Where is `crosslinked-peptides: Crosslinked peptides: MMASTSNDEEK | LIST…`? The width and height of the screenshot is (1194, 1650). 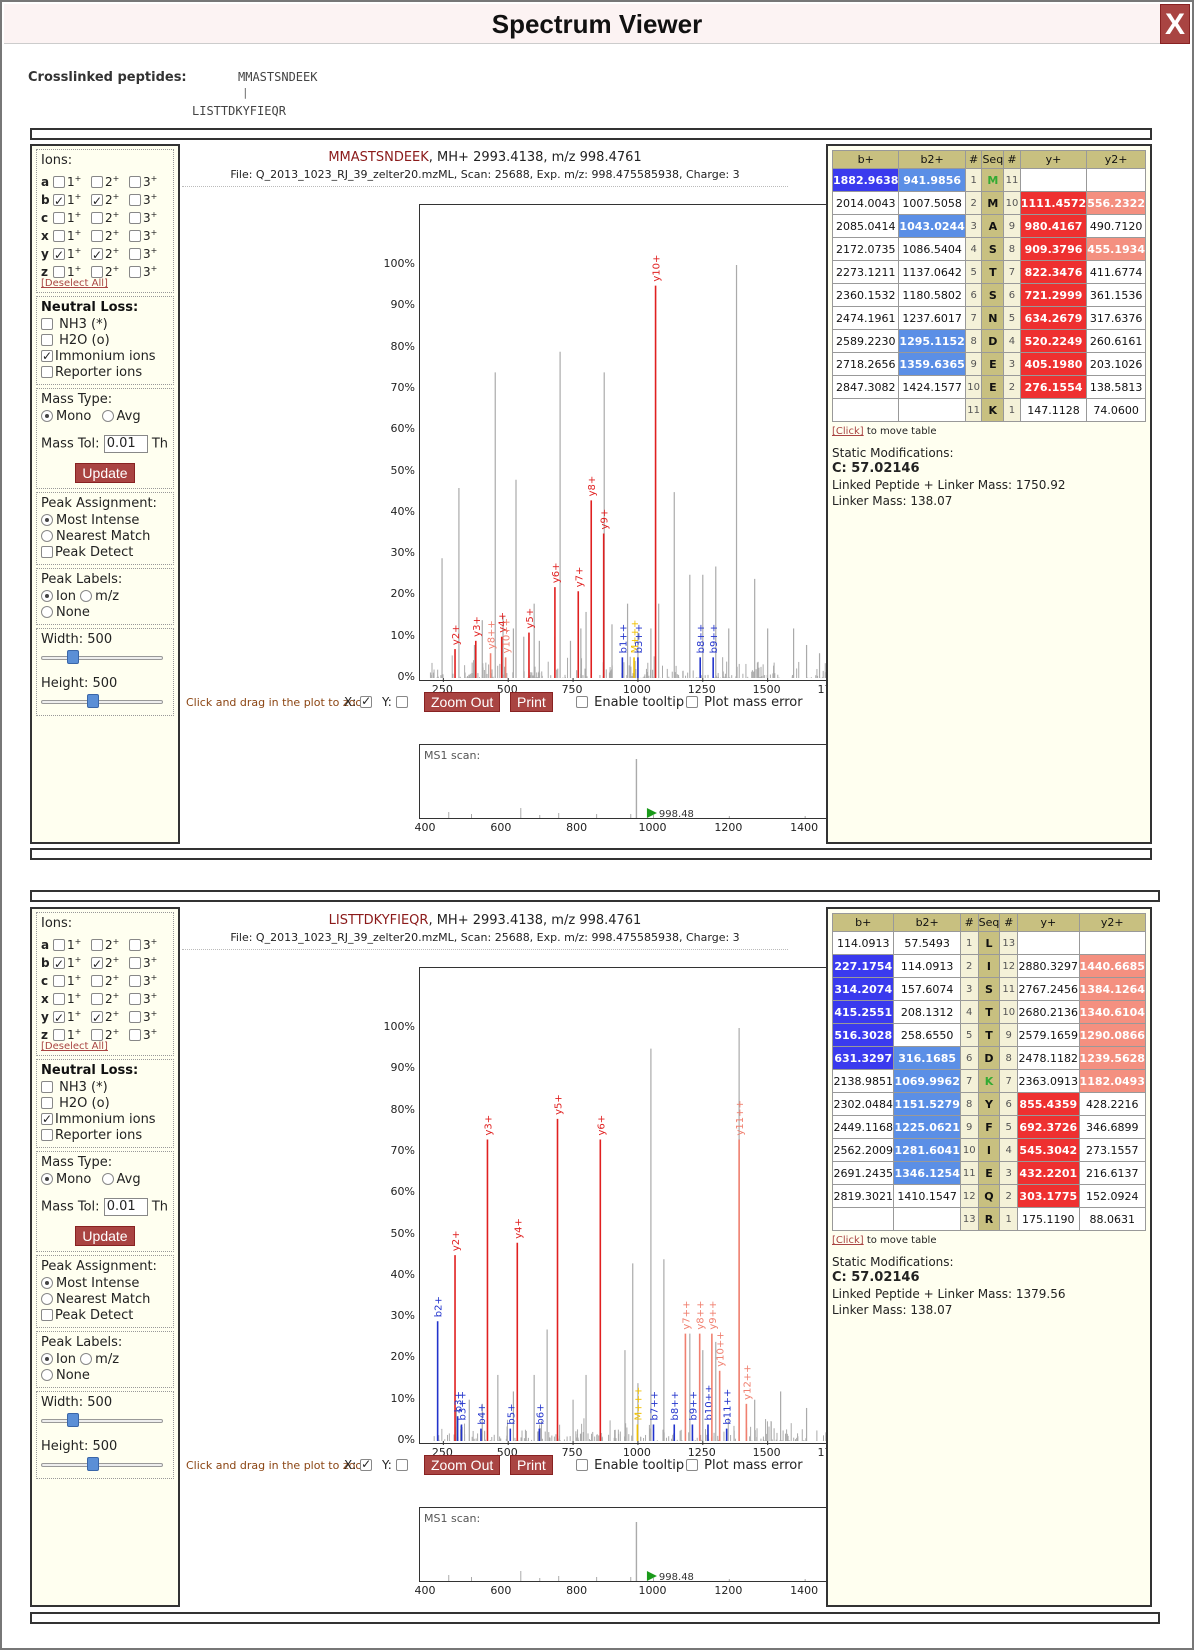
crosslinked-peptides: Crosslinked peptides: MMASTSNDEEK | LIST… is located at coordinates (228, 100).